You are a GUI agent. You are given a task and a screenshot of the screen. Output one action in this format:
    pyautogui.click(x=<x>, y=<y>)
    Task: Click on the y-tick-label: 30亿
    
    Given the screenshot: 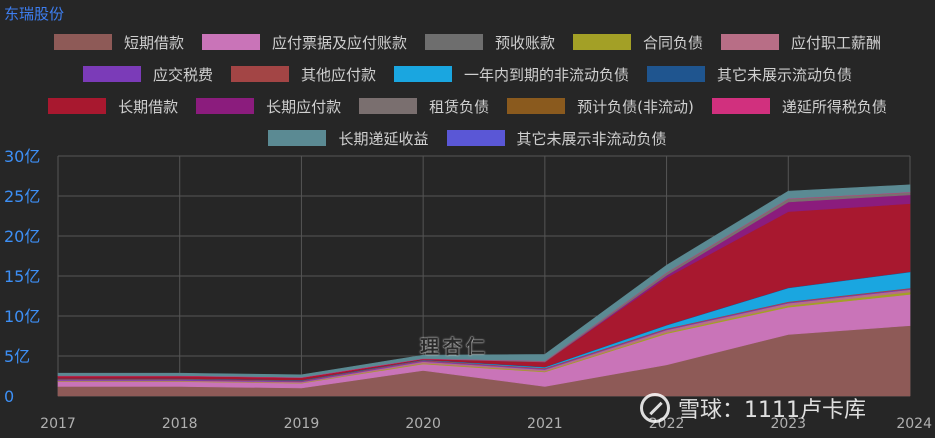 What is the action you would take?
    pyautogui.click(x=22, y=156)
    